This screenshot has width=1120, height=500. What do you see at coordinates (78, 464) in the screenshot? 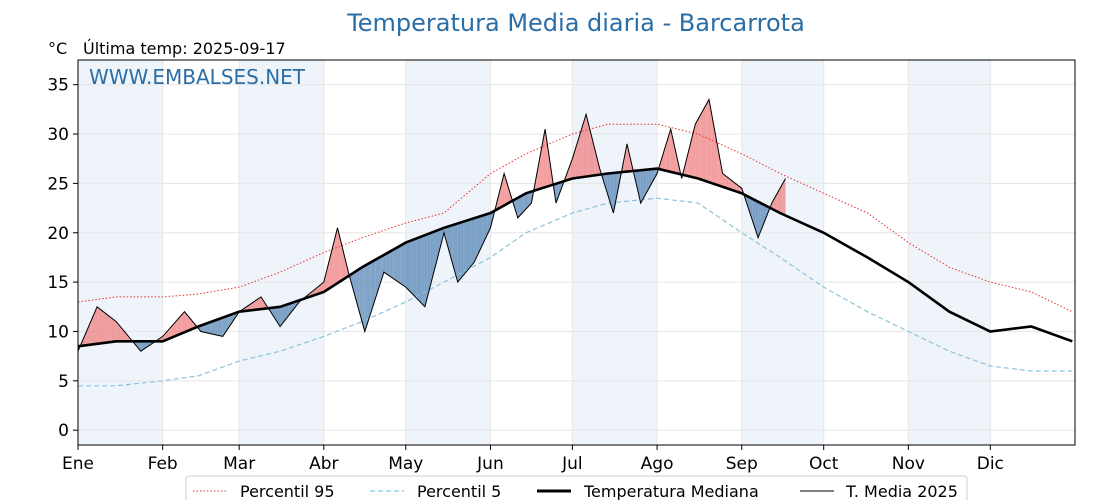
I see `x-tick-label: Ene` at bounding box center [78, 464].